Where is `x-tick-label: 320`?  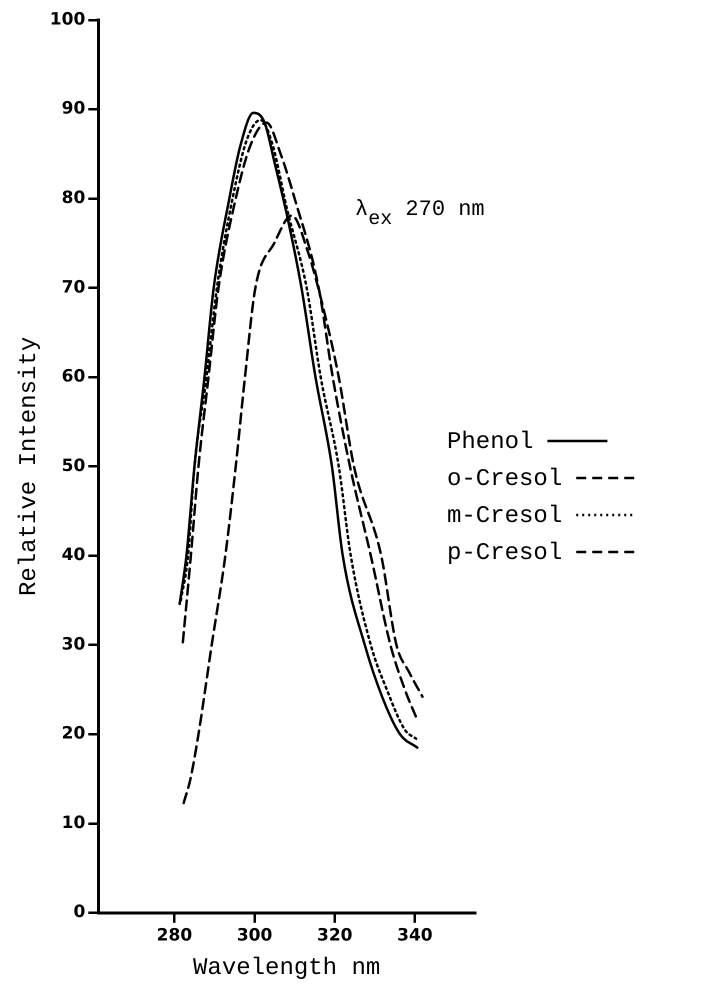 x-tick-label: 320 is located at coordinates (334, 935).